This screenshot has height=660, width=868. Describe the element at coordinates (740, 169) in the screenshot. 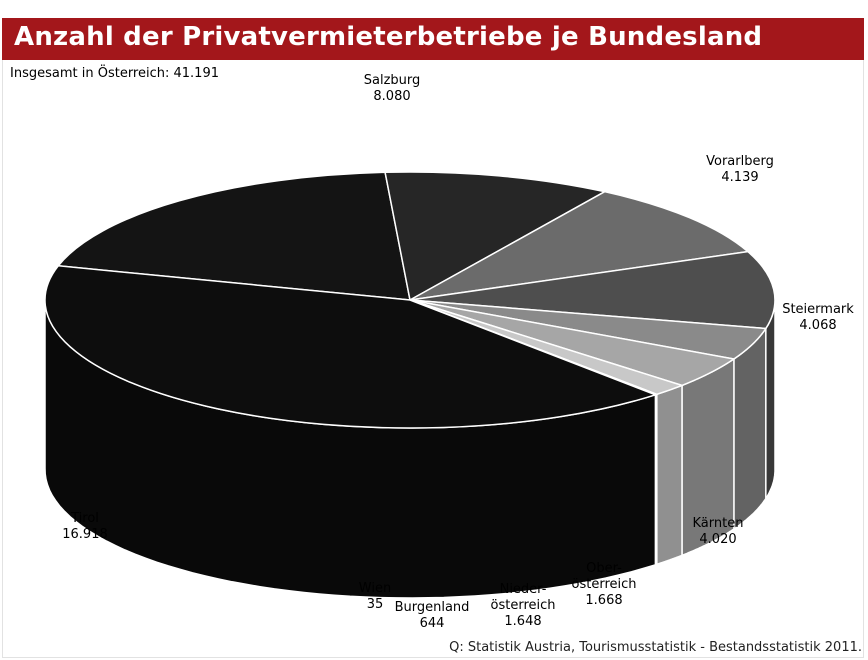

I see `label-vorarlberg: Vorarlberg 4.139` at that location.